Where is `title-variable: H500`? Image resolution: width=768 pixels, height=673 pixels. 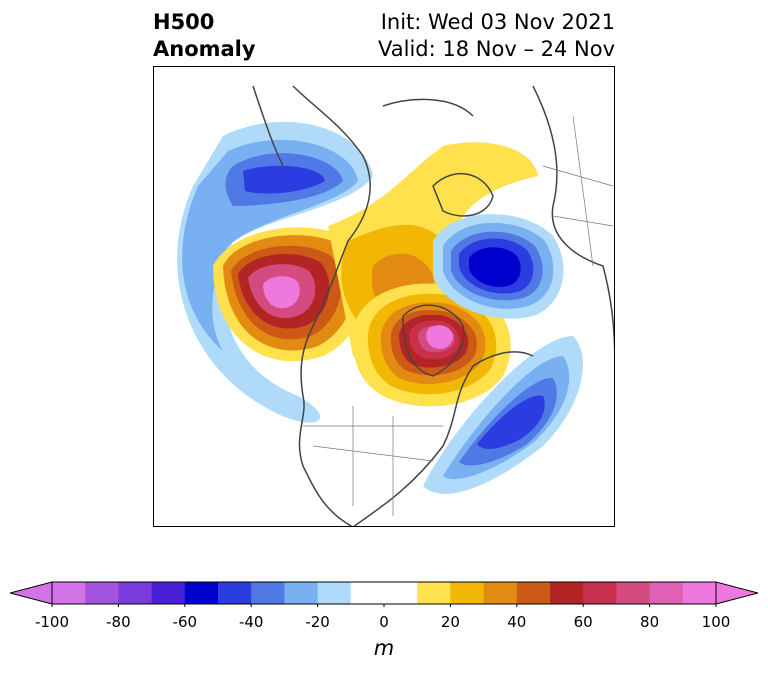
title-variable: H500 is located at coordinates (184, 22).